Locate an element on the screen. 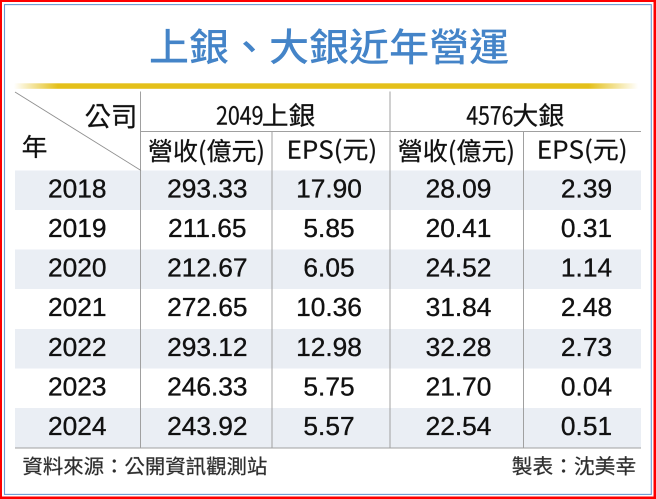 The height and width of the screenshot is (499, 656). svg-text: 293.12 is located at coordinates (207, 347).